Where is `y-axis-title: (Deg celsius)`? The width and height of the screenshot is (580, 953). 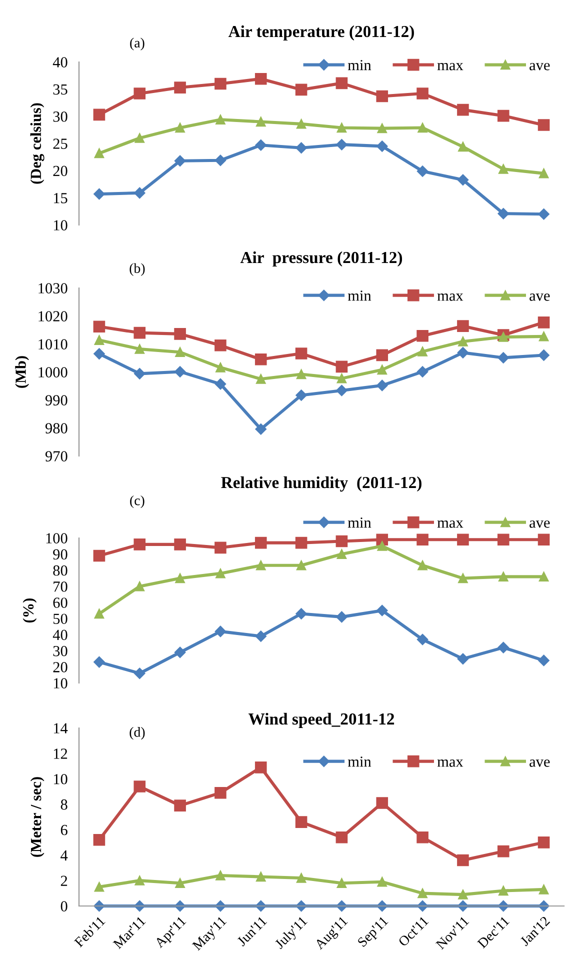 y-axis-title: (Deg celsius) is located at coordinates (37, 143).